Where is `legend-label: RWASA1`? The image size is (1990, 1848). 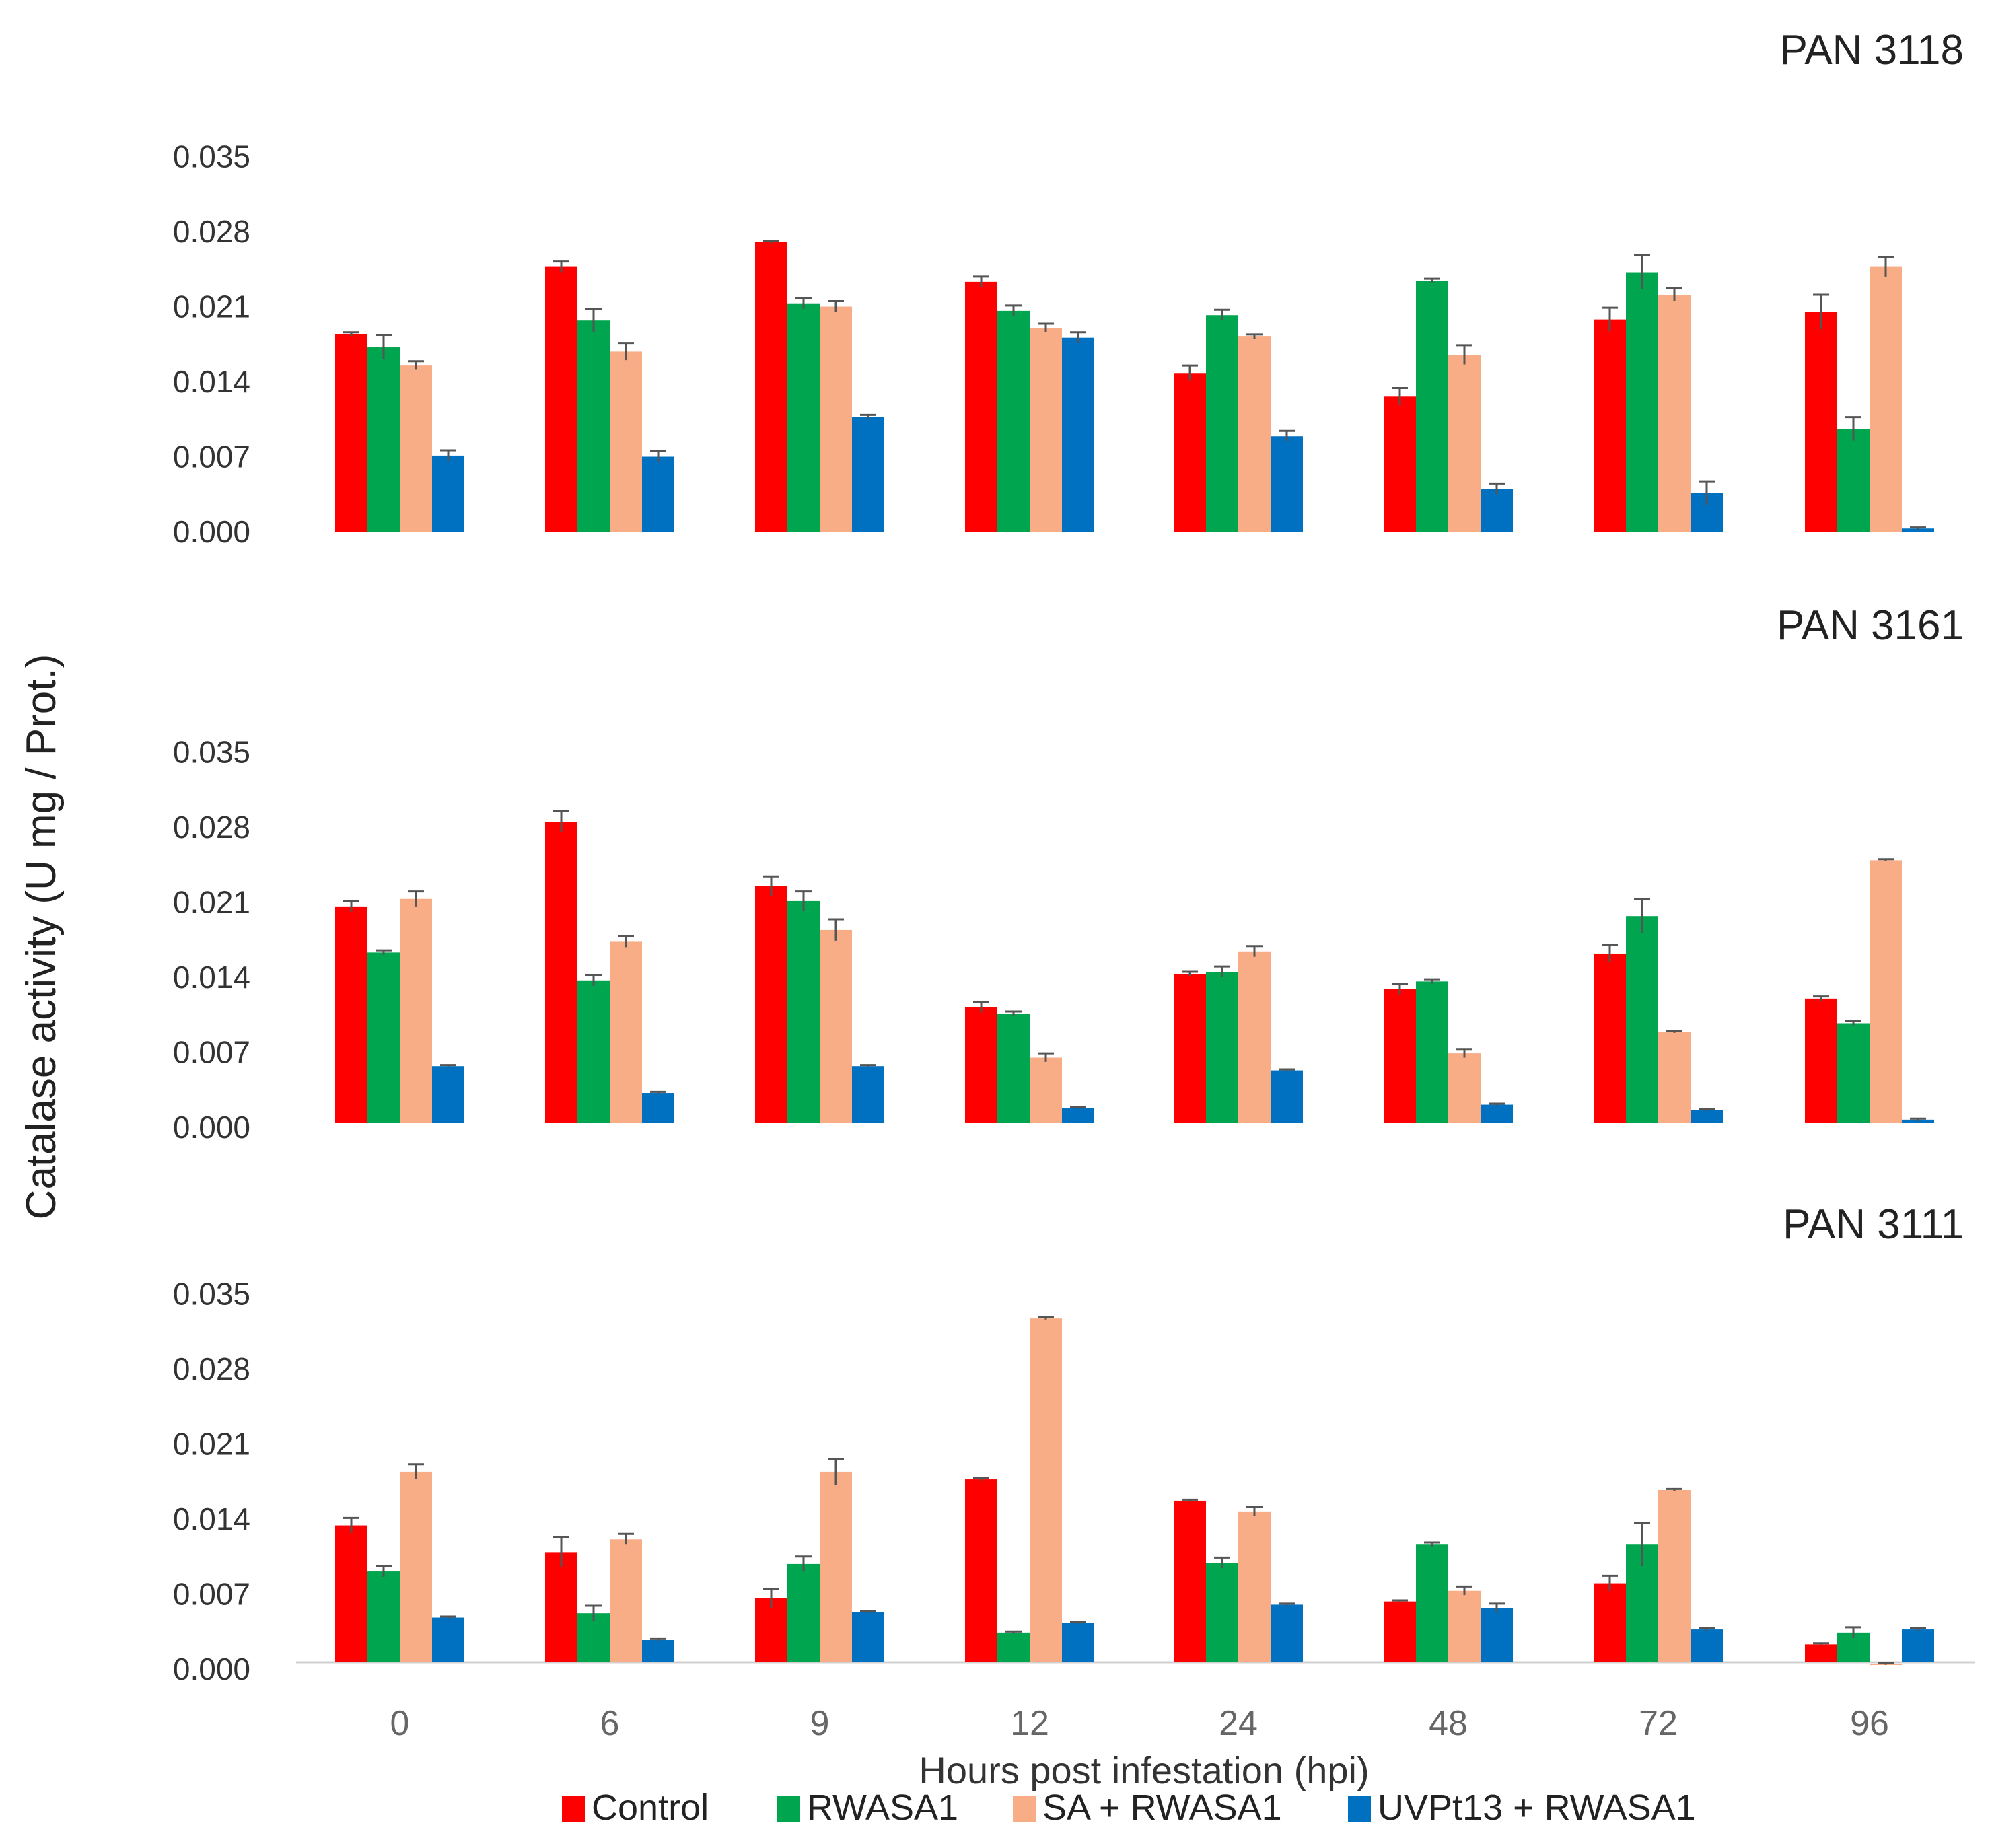 legend-label: RWASA1 is located at coordinates (883, 1808).